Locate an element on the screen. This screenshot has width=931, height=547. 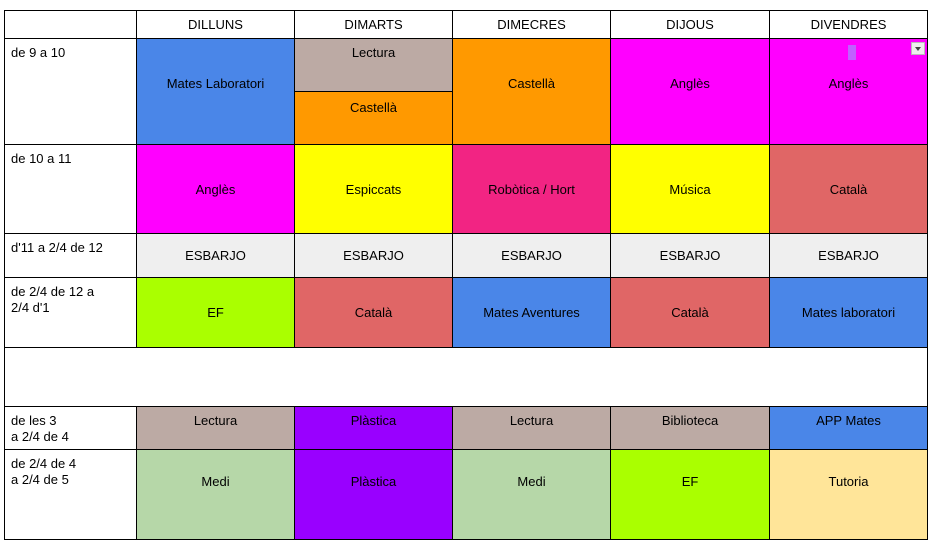
header-row: DILLUNS DIMARTS DIMECRES DIJOUS DIVENDRES is located at coordinates (466, 24).